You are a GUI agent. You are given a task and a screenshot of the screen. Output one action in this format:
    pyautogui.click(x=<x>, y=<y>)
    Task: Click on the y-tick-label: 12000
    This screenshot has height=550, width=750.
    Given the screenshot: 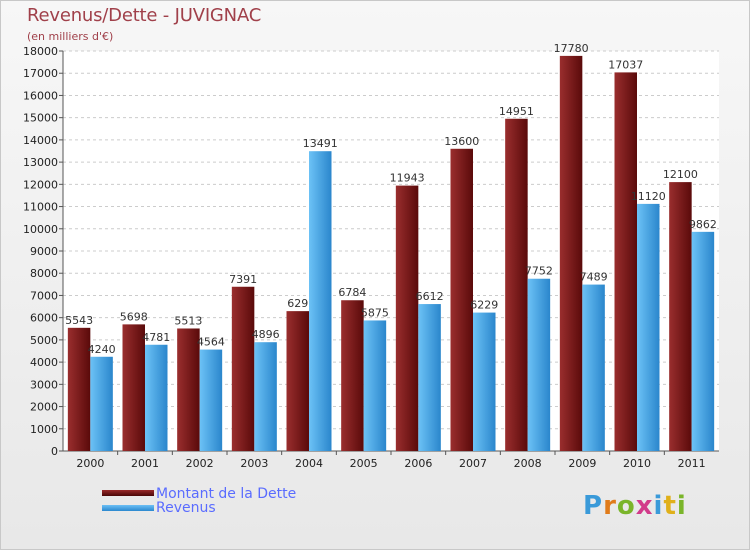 What is the action you would take?
    pyautogui.click(x=40, y=184)
    